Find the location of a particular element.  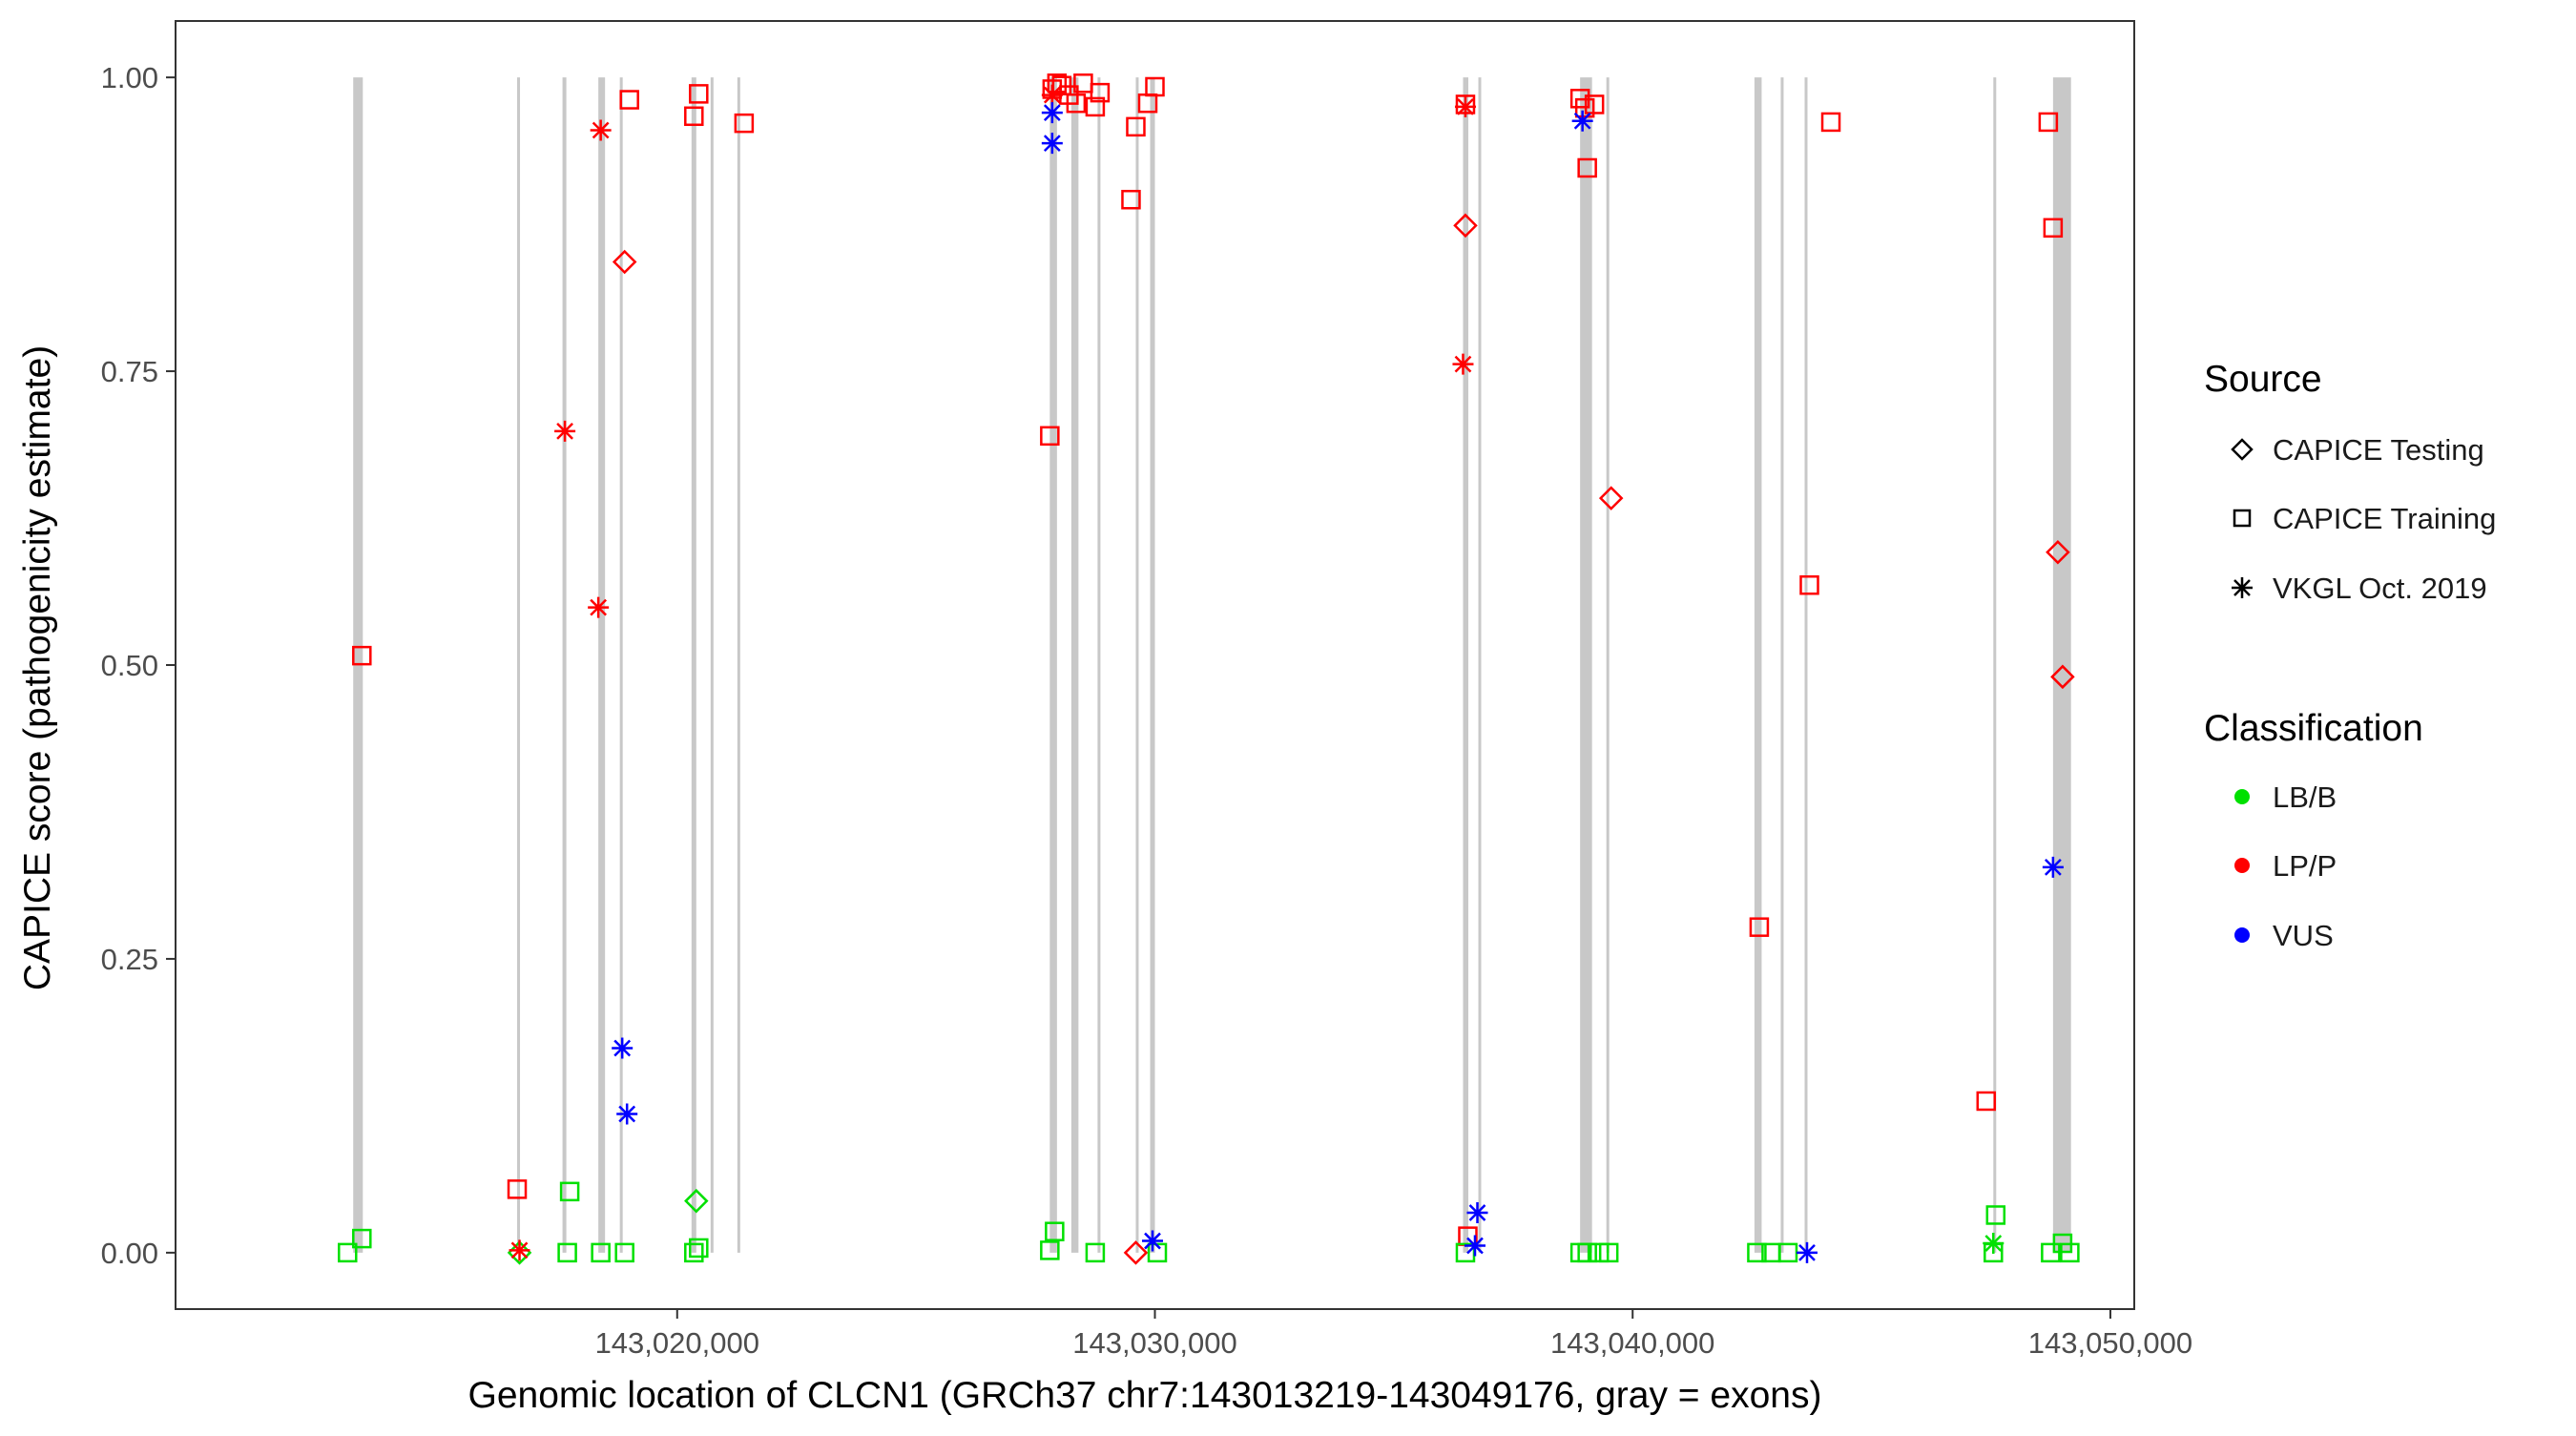

y-axis-ticks: 0.00 0.25 0.50 0.75 1.00 is located at coordinates (138, 665).